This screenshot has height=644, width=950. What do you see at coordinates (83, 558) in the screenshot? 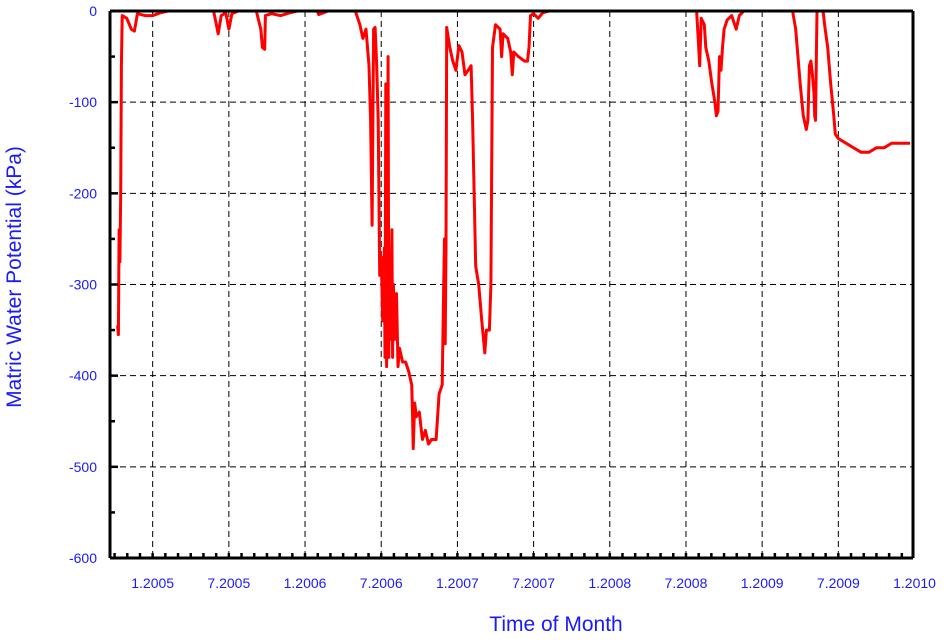
I see `y-tick-label-6: -600` at bounding box center [83, 558].